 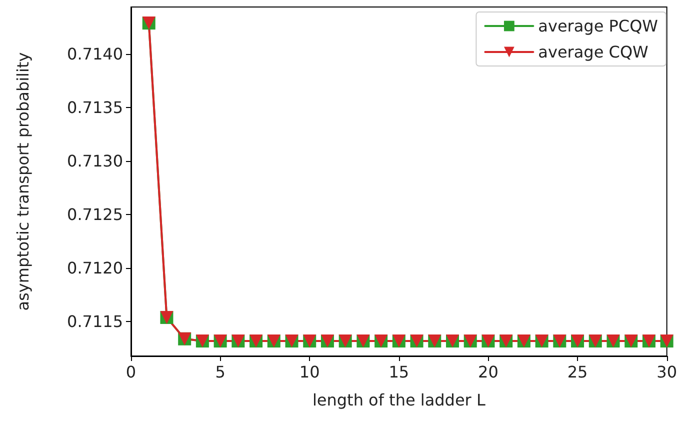 I want to click on x-tick-label: 25, so click(x=577, y=372).